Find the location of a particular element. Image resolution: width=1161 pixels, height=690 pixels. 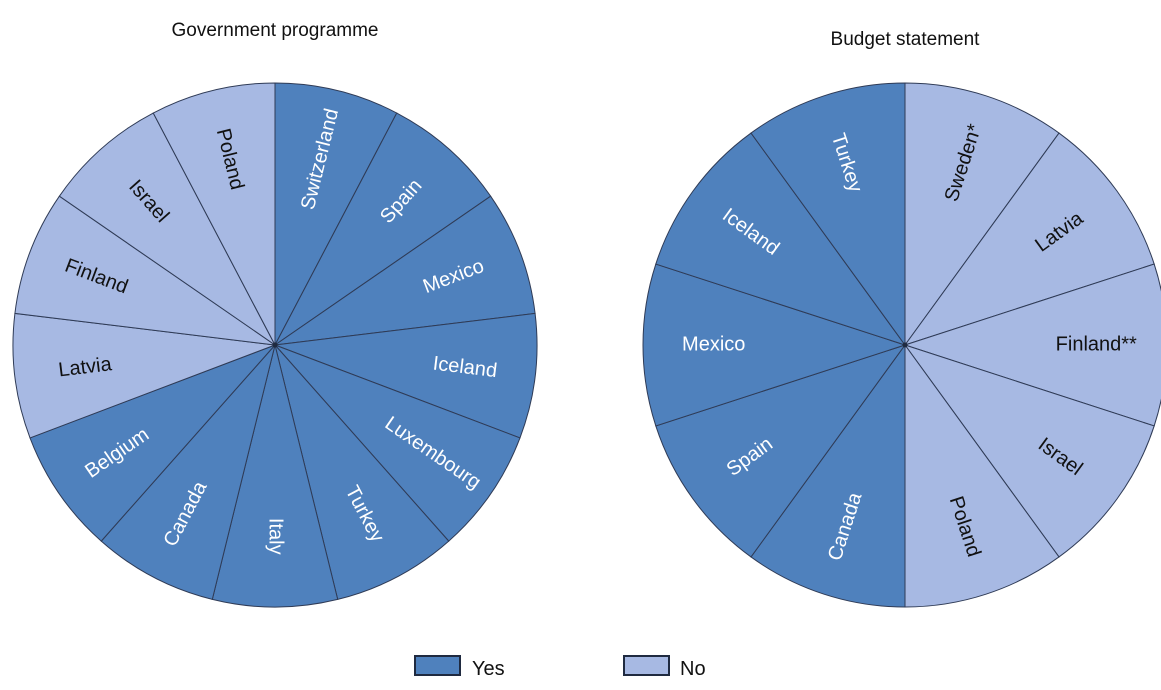

pie-slice-government-programme-mexico is located at coordinates (405, 270).